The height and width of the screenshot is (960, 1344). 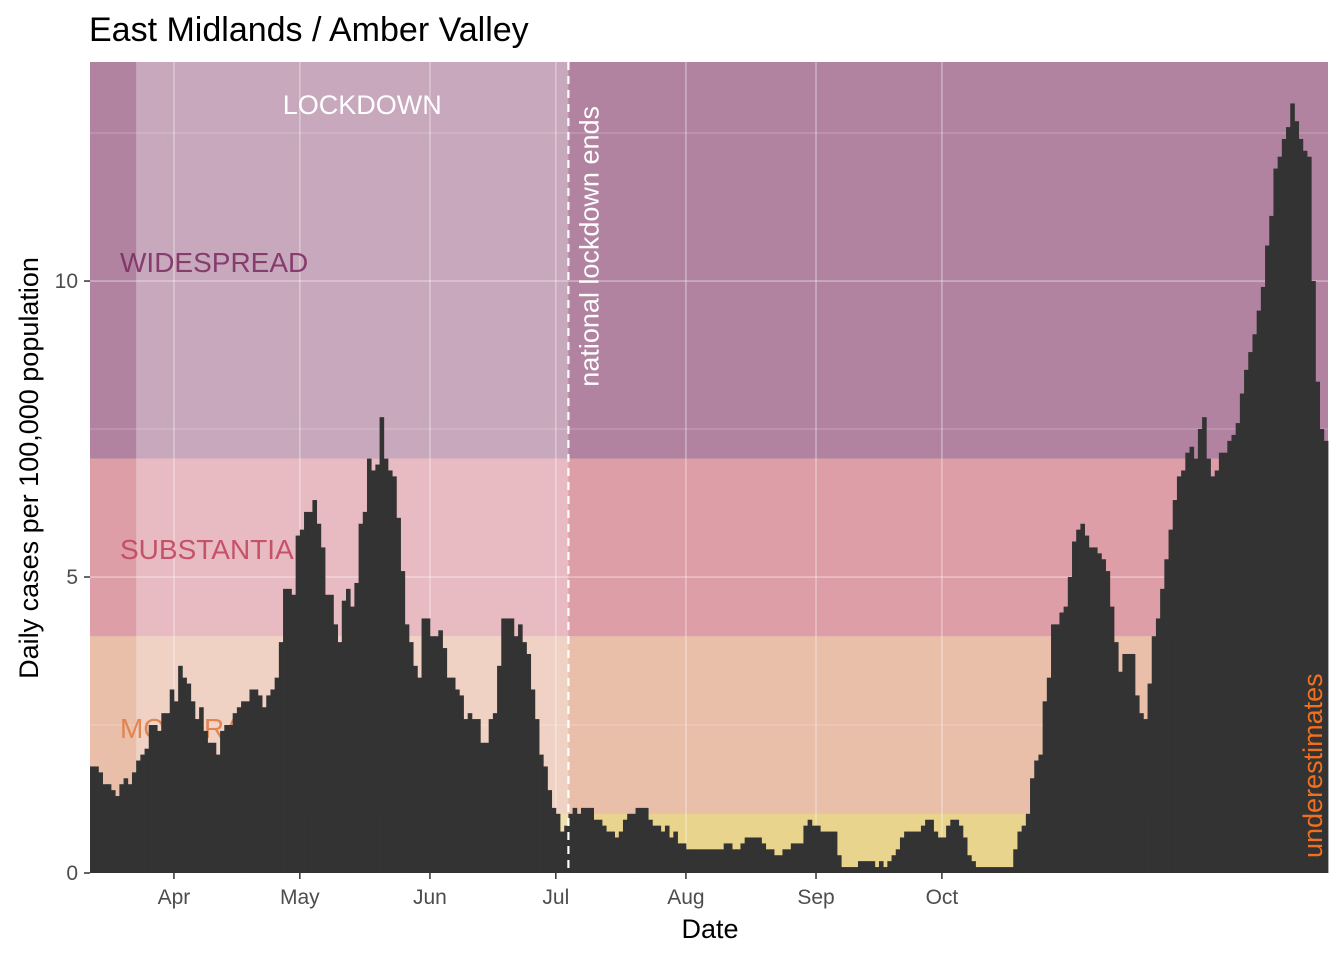 What do you see at coordinates (72, 873) in the screenshot?
I see `y-tick-label: 0` at bounding box center [72, 873].